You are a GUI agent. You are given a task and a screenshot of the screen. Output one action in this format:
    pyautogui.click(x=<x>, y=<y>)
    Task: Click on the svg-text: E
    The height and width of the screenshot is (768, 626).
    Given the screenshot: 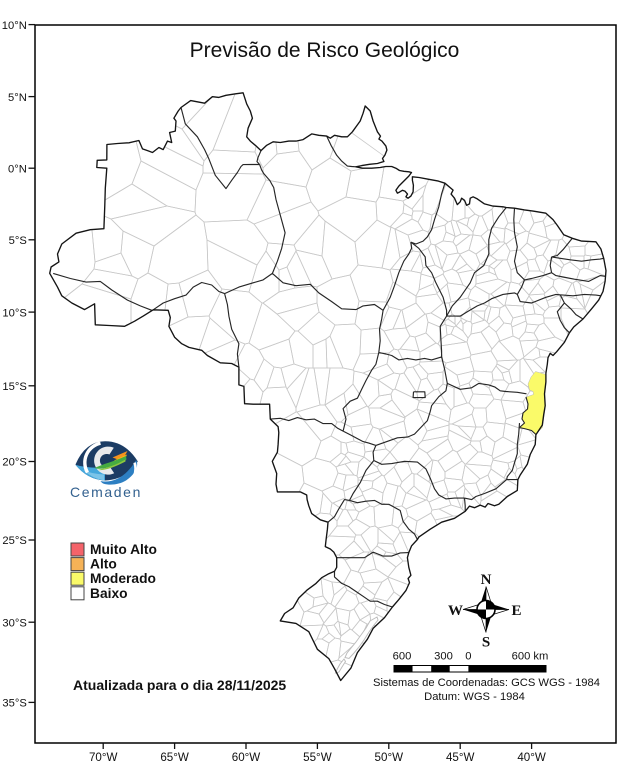 What is the action you would take?
    pyautogui.click(x=516, y=611)
    